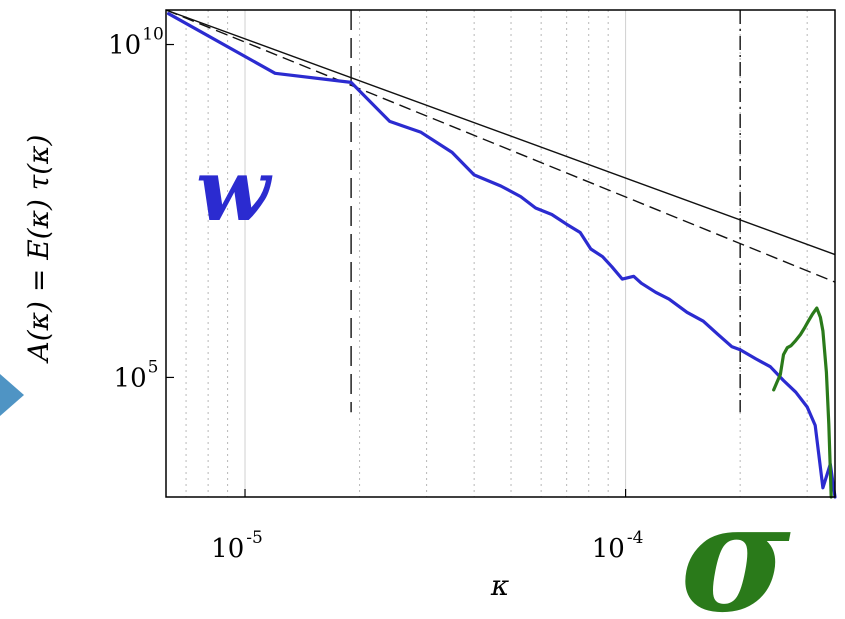 Image resolution: width=845 pixels, height=619 pixels. What do you see at coordinates (136, 375) in the screenshot?
I see `y-tick-label: 105` at bounding box center [136, 375].